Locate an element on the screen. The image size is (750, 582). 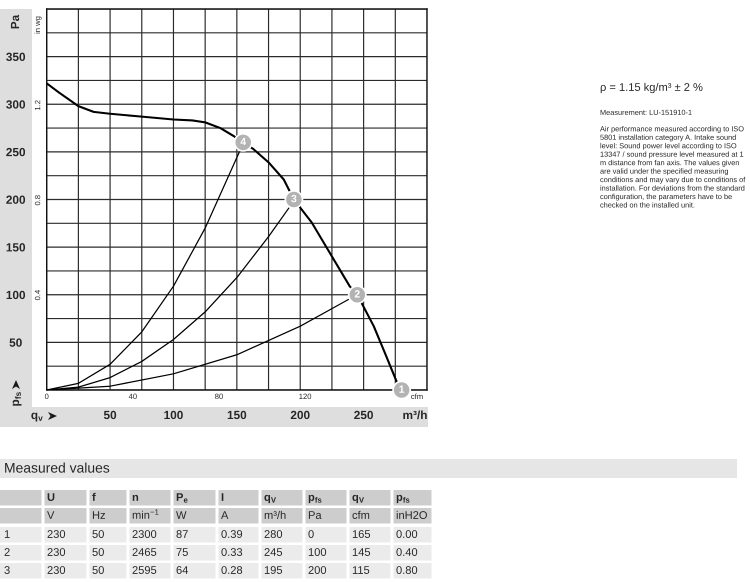
text: f is located at coordinates (94, 496).